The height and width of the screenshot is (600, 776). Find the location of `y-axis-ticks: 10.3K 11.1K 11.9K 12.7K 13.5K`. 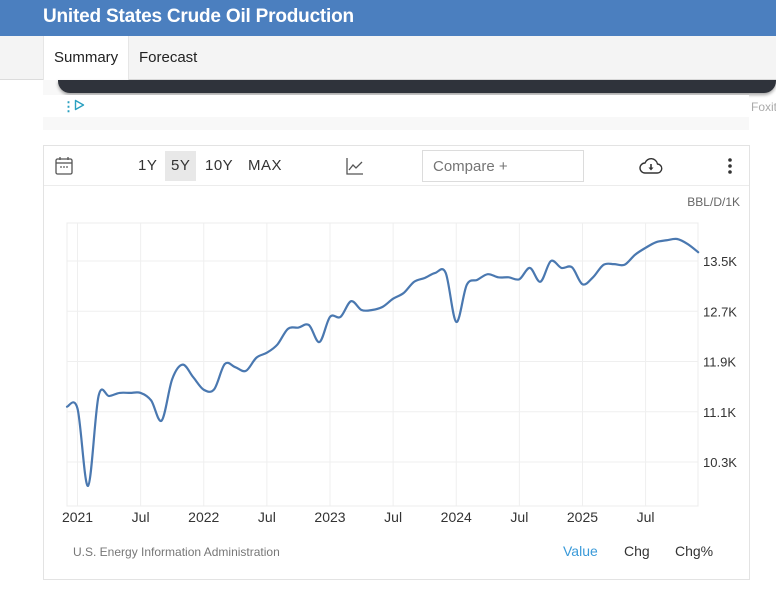

y-axis-ticks: 10.3K 11.1K 11.9K 12.7K 13.5K is located at coordinates (720, 362).